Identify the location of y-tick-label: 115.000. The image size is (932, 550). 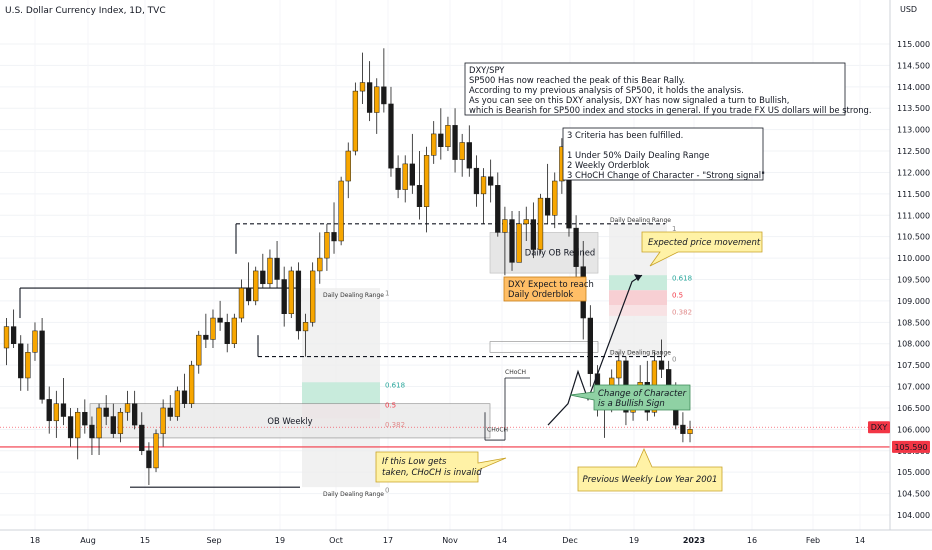
(913, 44).